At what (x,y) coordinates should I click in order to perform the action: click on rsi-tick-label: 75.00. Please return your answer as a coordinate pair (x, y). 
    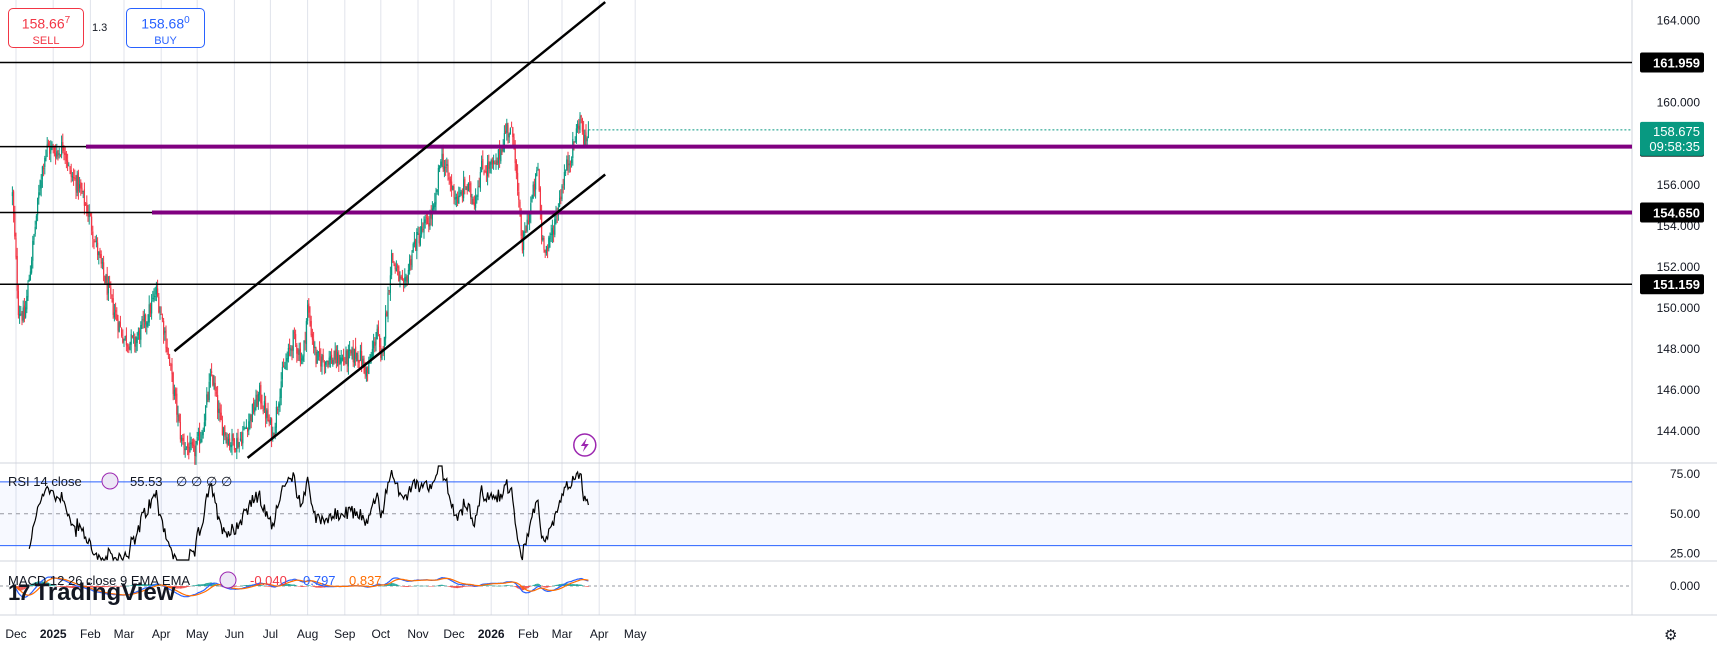
    Looking at the image, I should click on (1685, 474).